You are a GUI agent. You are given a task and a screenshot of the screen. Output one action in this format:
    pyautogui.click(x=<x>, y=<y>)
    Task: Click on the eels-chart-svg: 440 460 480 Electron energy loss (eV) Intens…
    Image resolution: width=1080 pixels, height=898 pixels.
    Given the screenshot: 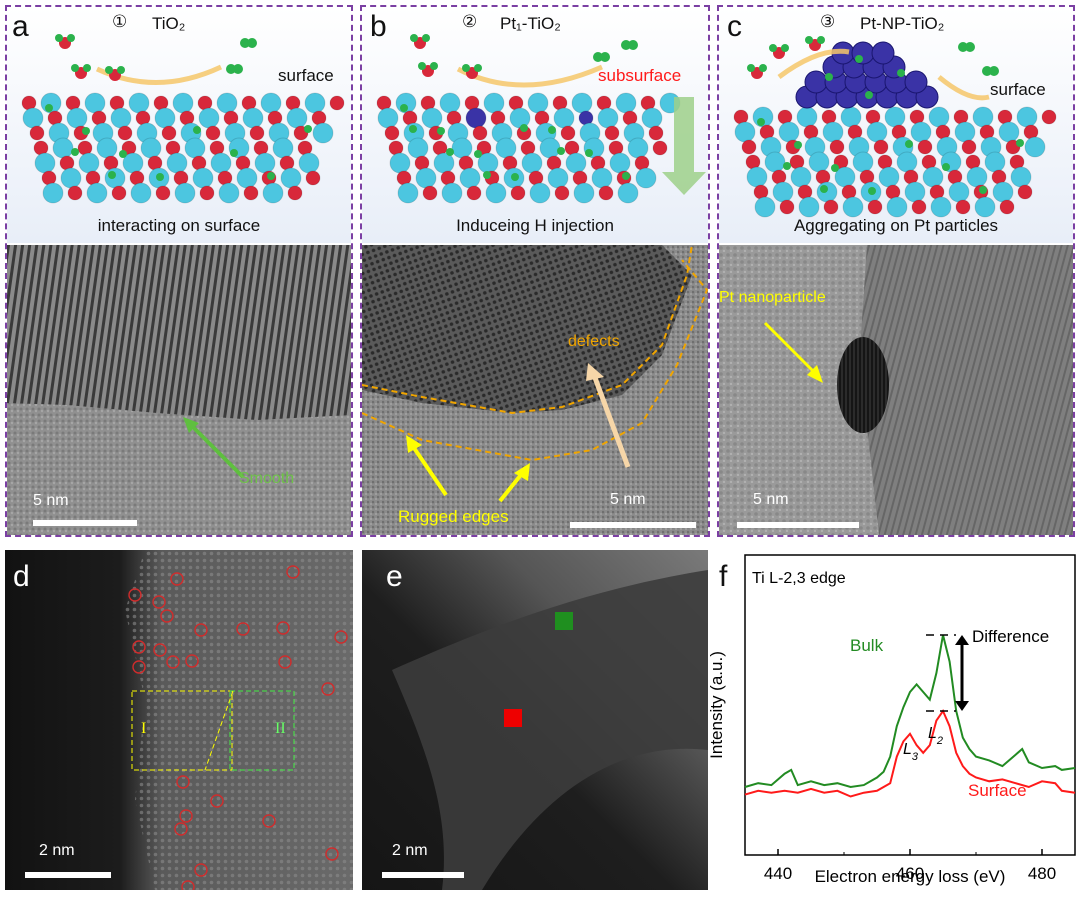 What is the action you would take?
    pyautogui.click(x=891, y=720)
    